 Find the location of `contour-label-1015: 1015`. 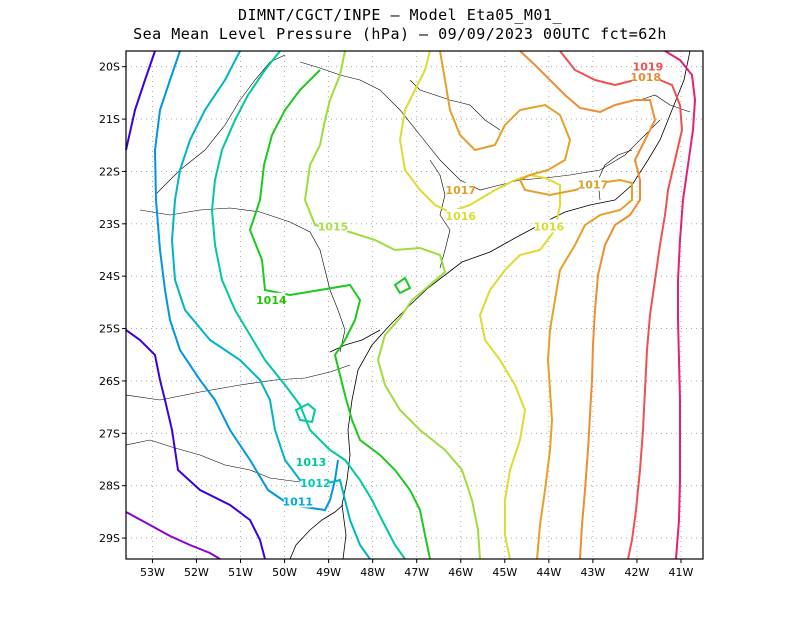

contour-label-1015: 1015 is located at coordinates (333, 226).